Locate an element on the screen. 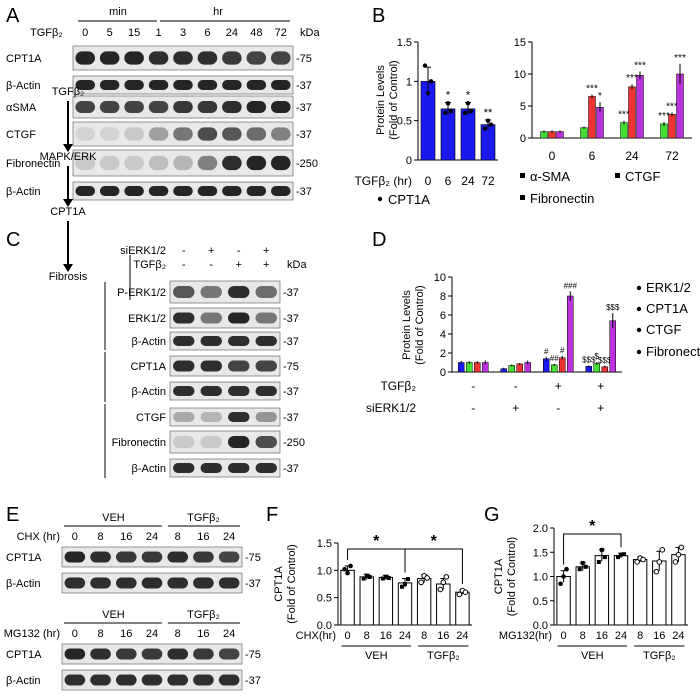 Image resolution: width=700 pixels, height=699 pixels. panelE-blot1-cond-label: CHX (hr) is located at coordinates (38, 537).